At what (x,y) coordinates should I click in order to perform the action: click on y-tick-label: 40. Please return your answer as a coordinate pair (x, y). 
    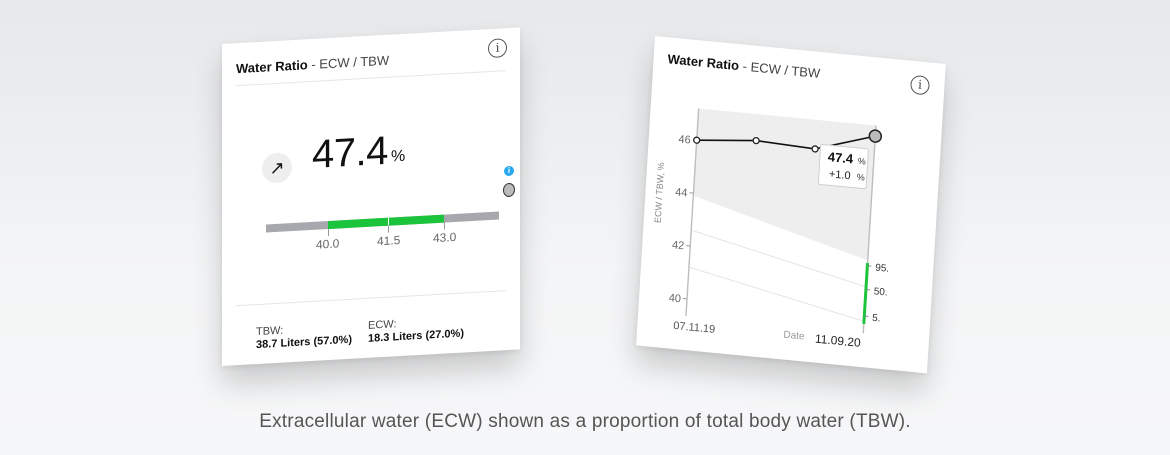
    Looking at the image, I should click on (674, 298).